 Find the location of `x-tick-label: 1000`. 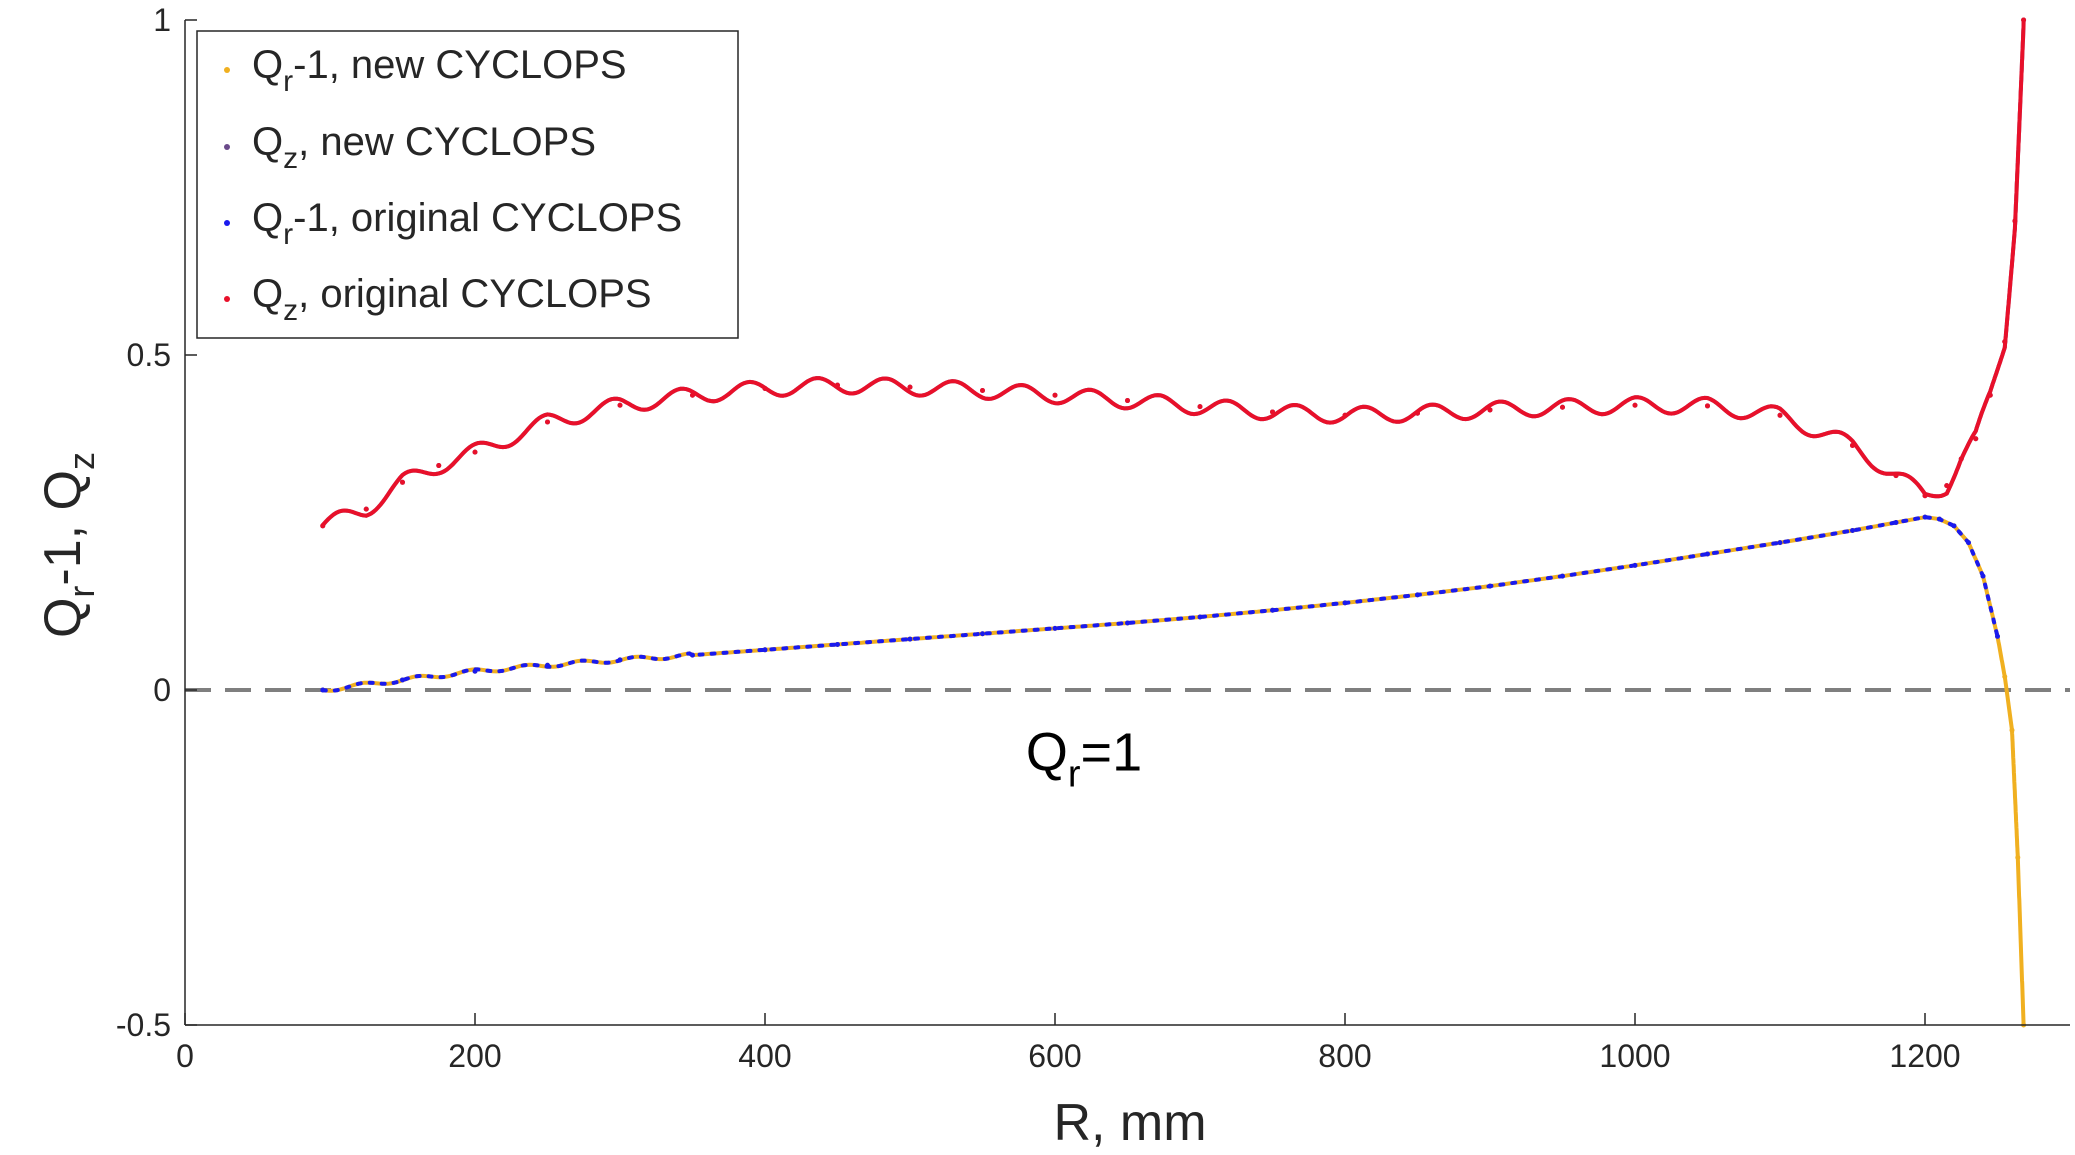

x-tick-label: 1000 is located at coordinates (1634, 1056).